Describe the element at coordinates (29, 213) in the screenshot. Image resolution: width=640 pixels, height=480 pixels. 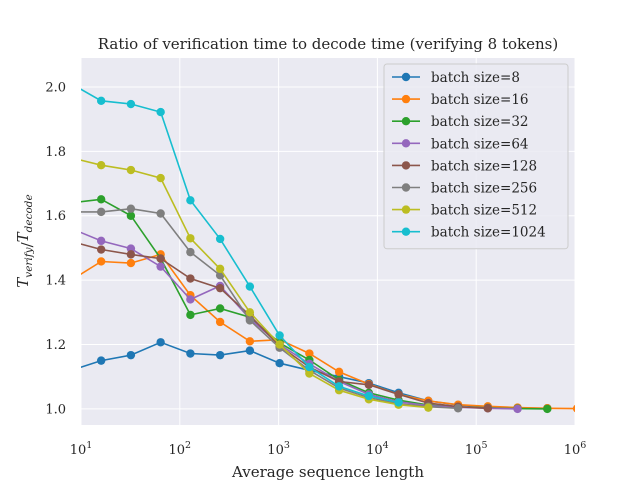
I see `y-label-part: decode` at that location.